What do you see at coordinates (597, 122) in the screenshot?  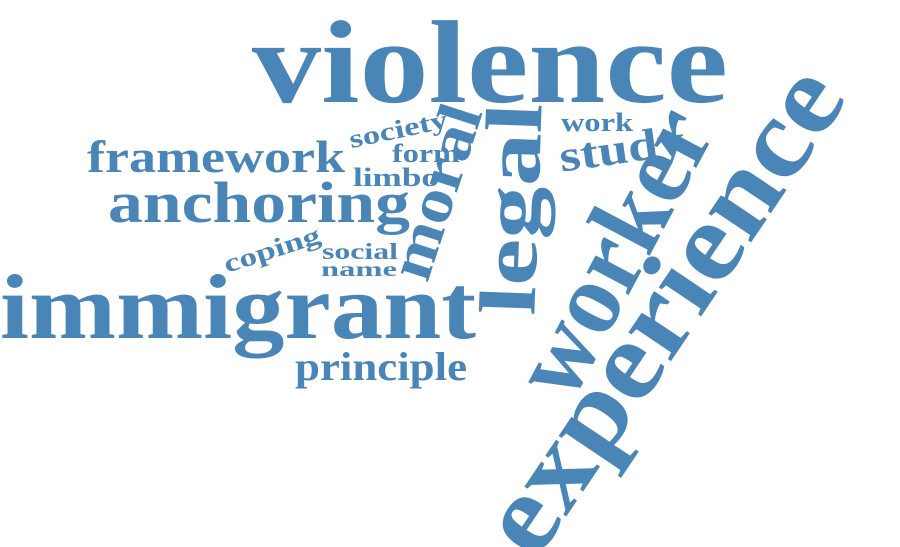 I see `word-work: work` at bounding box center [597, 122].